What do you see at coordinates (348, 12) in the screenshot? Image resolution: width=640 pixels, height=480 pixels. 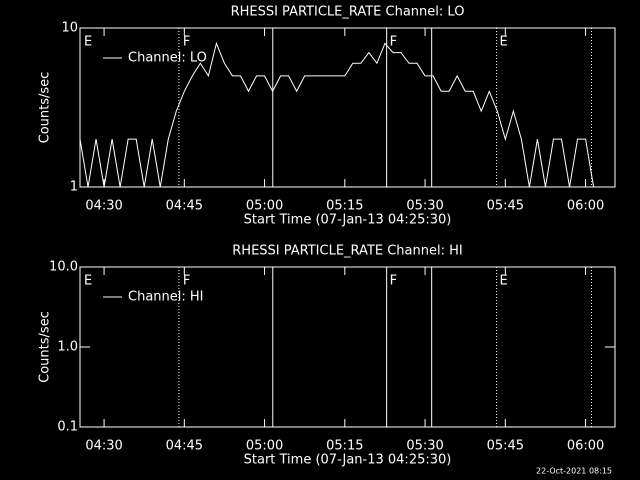 I see `chart-title: RHESSI PARTICLE_RATE Channel: LO` at bounding box center [348, 12].